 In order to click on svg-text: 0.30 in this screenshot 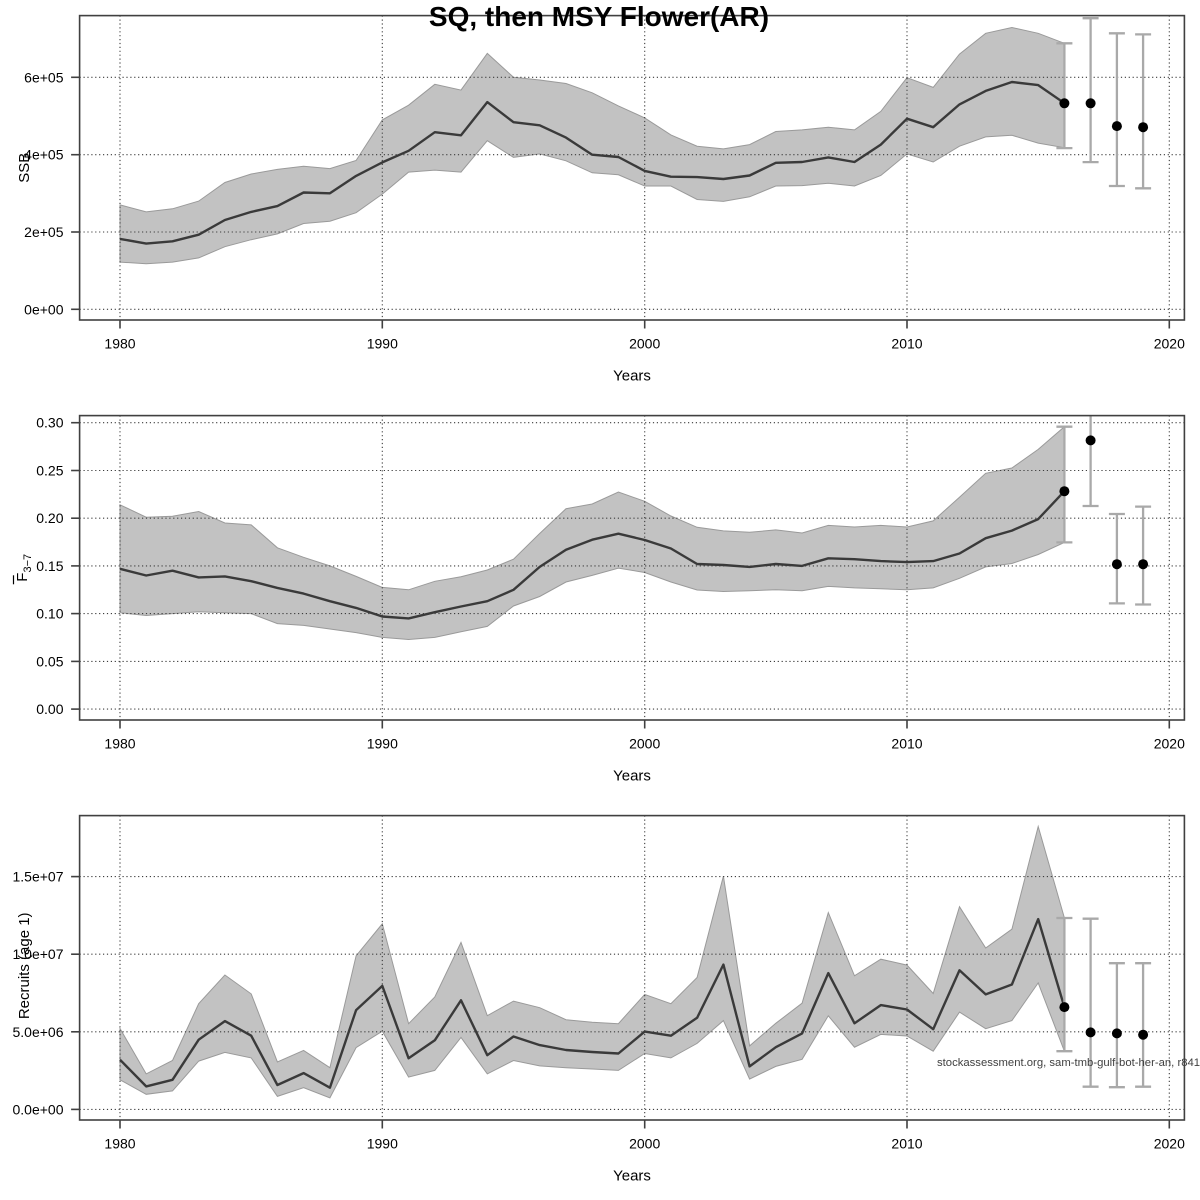, I will do `click(49, 423)`.